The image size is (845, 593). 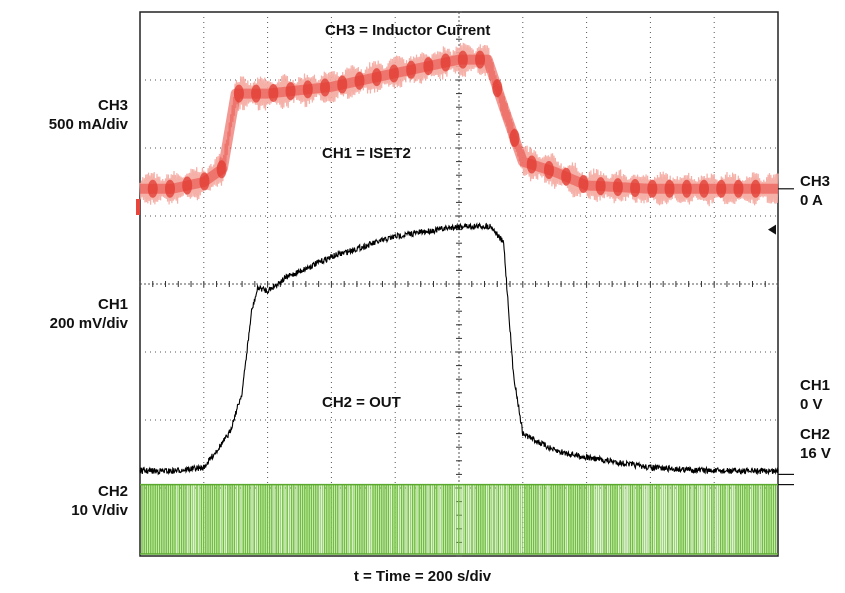 What do you see at coordinates (88, 323) in the screenshot?
I see `ch1-scale: 200 mV/div` at bounding box center [88, 323].